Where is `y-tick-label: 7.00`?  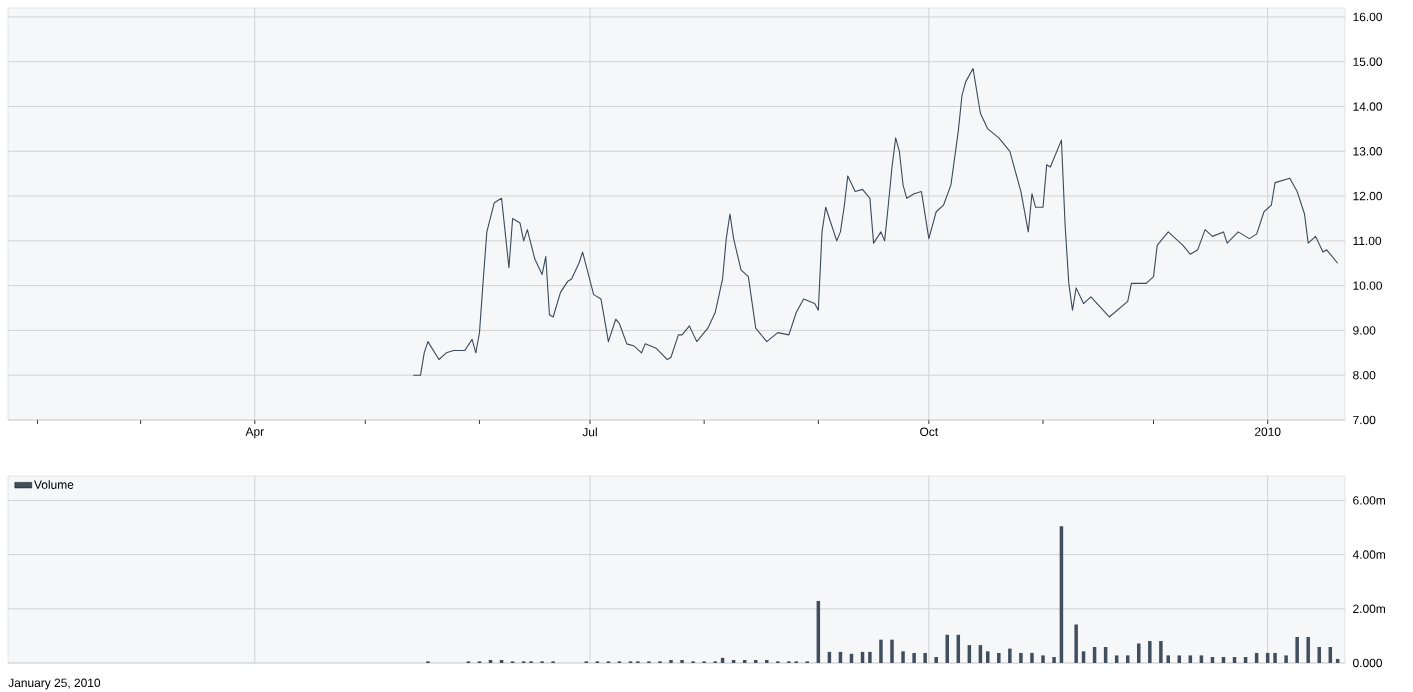 y-tick-label: 7.00 is located at coordinates (1364, 420).